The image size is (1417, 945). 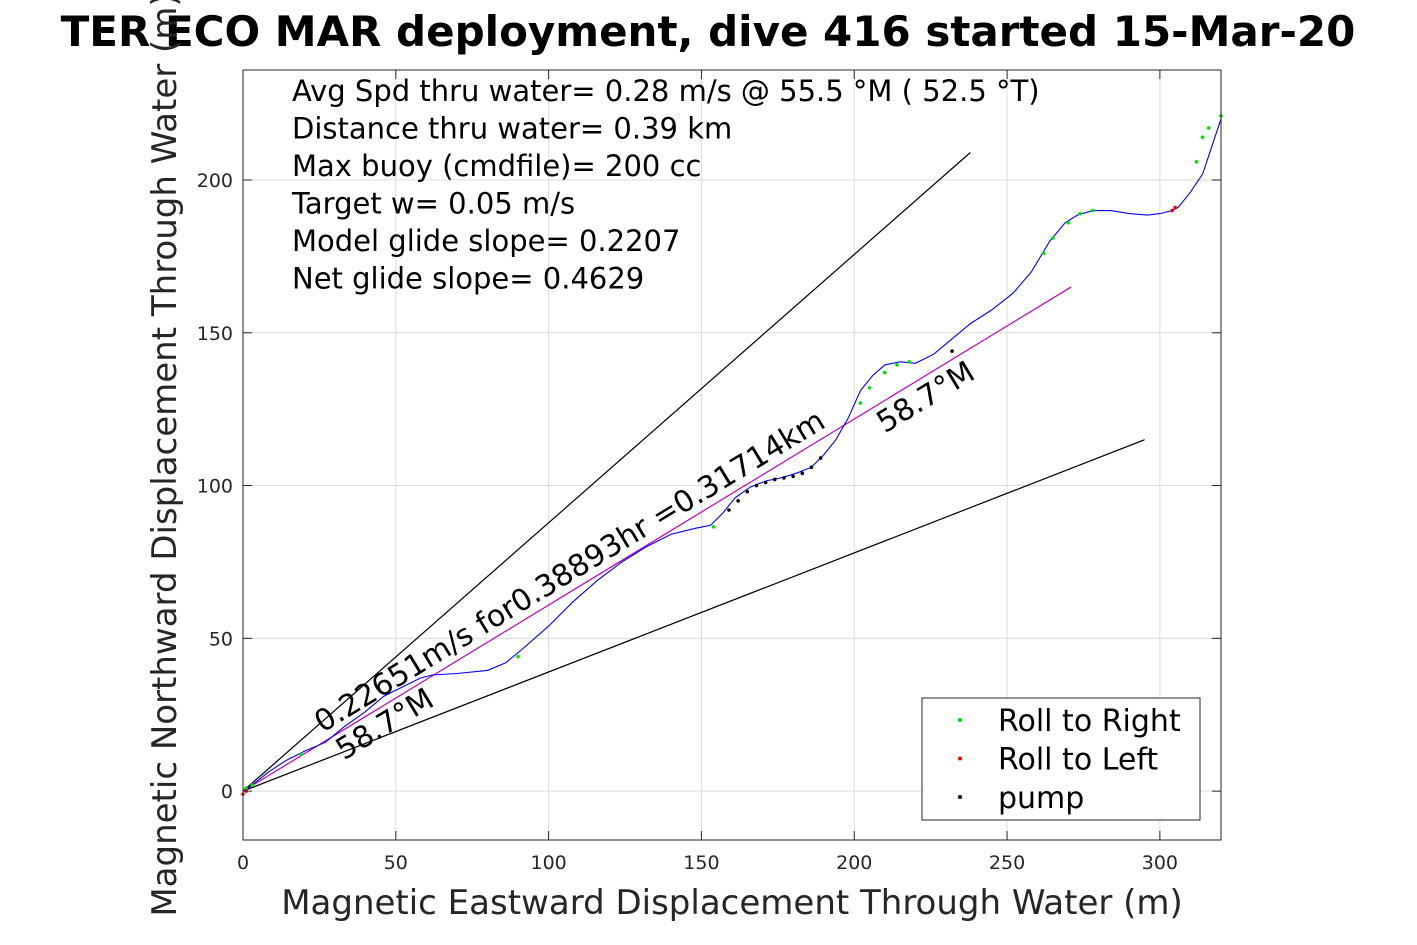 I want to click on legend-box, so click(x=1061, y=759).